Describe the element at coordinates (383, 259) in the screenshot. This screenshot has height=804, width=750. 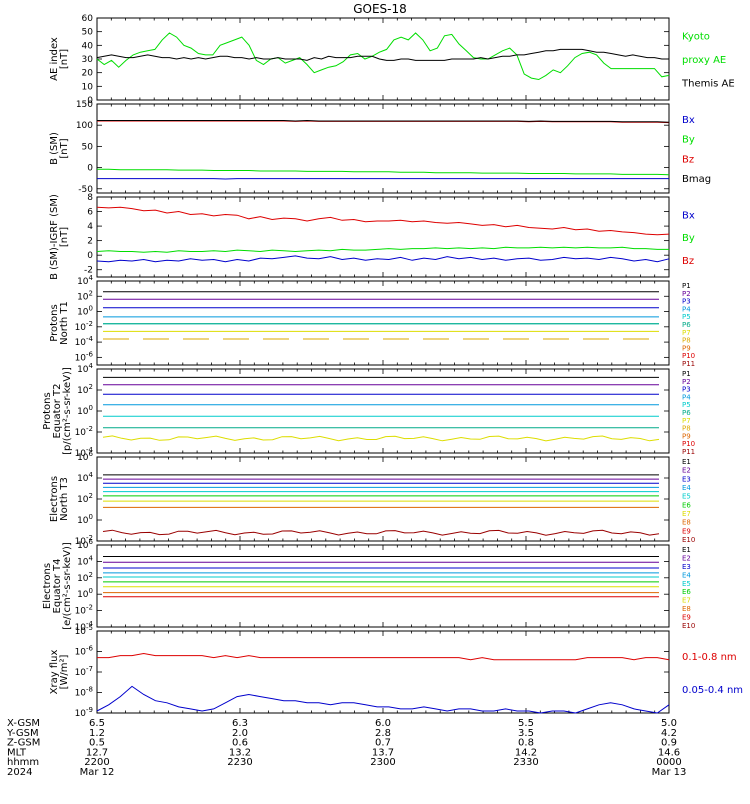
I see `series-bx` at that location.